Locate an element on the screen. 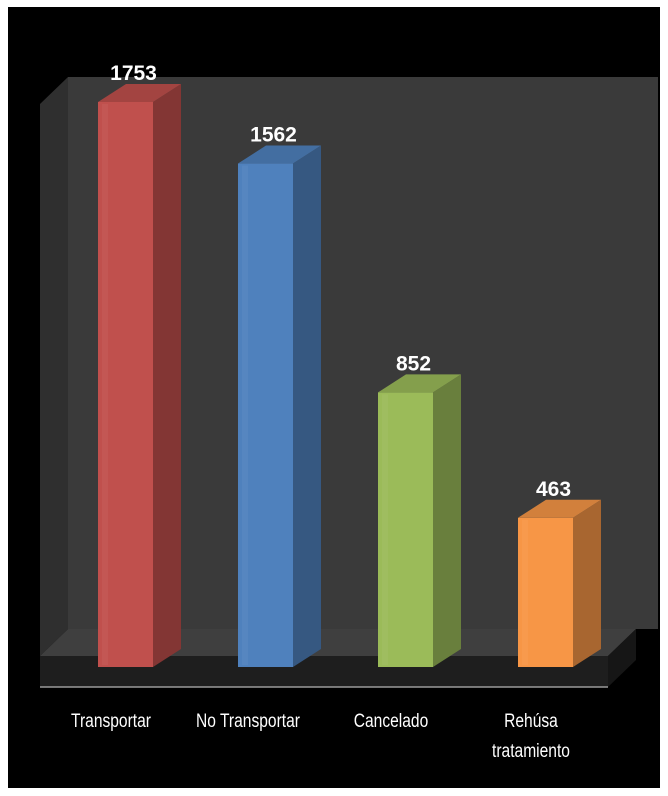  category-label-3: Rehúsa tratamiento is located at coordinates (531, 737).